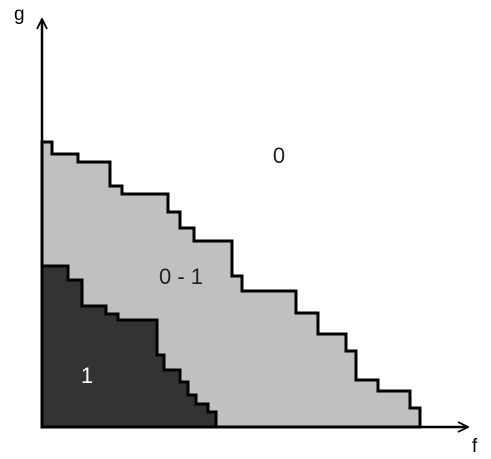 The image size is (491, 459). What do you see at coordinates (19, 14) in the screenshot?
I see `y-axis-label: g` at bounding box center [19, 14].